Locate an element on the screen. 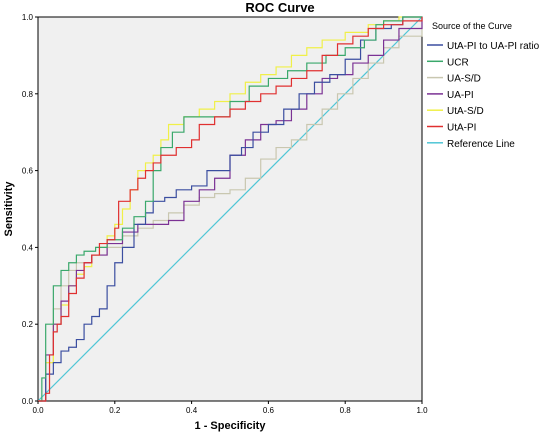  y-tick-label: 0.8 is located at coordinates (28, 94).